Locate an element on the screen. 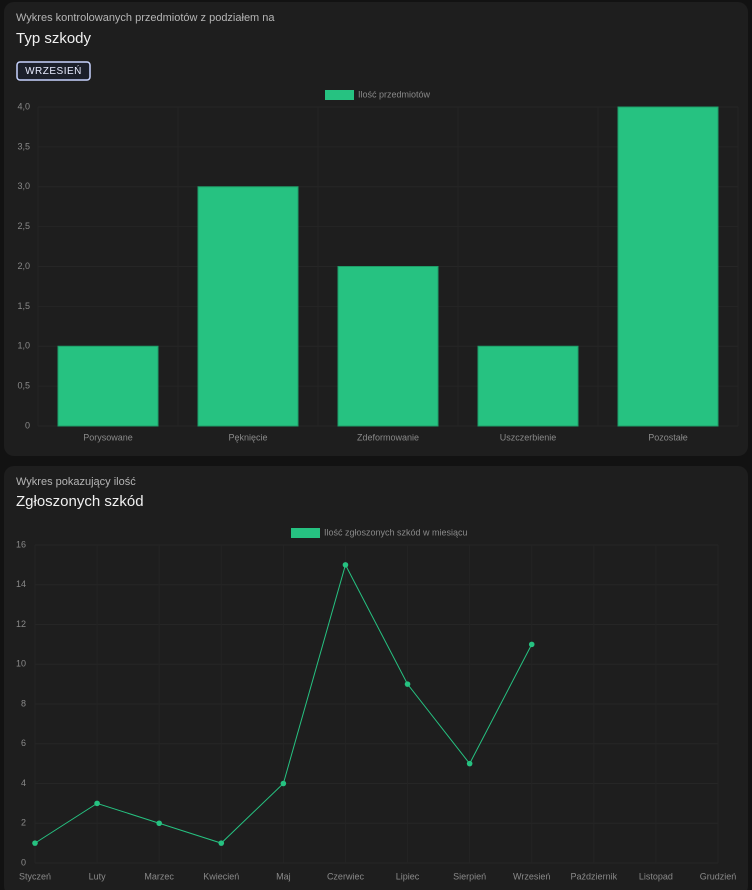 Image resolution: width=752 pixels, height=890 pixels. legend-label: Ilość przedmiotów is located at coordinates (394, 94).